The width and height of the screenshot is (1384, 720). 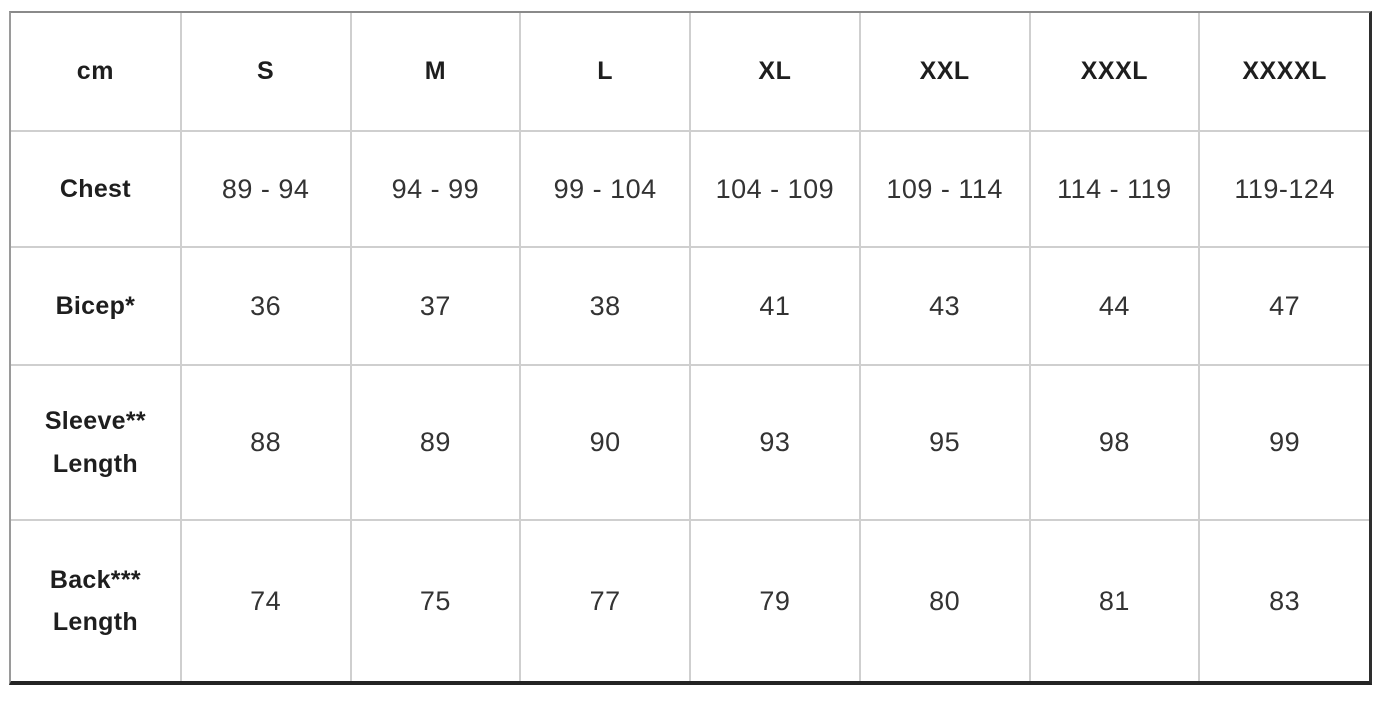 I want to click on bicep-value-xl: 41, so click(x=775, y=306).